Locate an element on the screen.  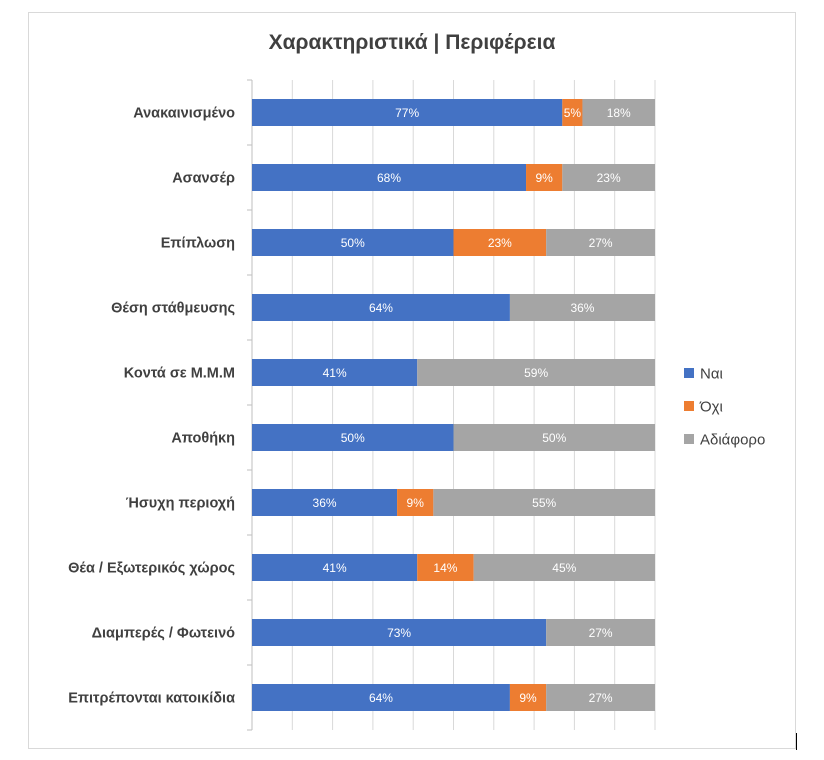
data-label: 73% is located at coordinates (399, 633).